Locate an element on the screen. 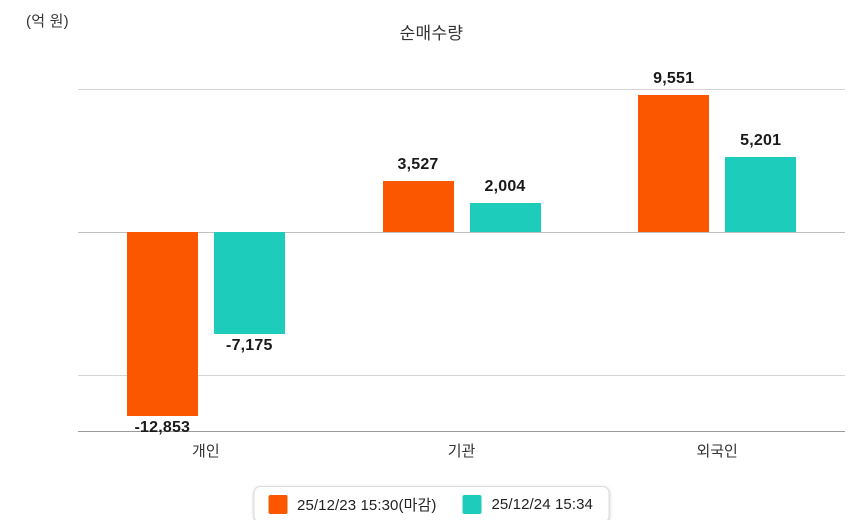  bar-value-label: -7,175 is located at coordinates (249, 346).